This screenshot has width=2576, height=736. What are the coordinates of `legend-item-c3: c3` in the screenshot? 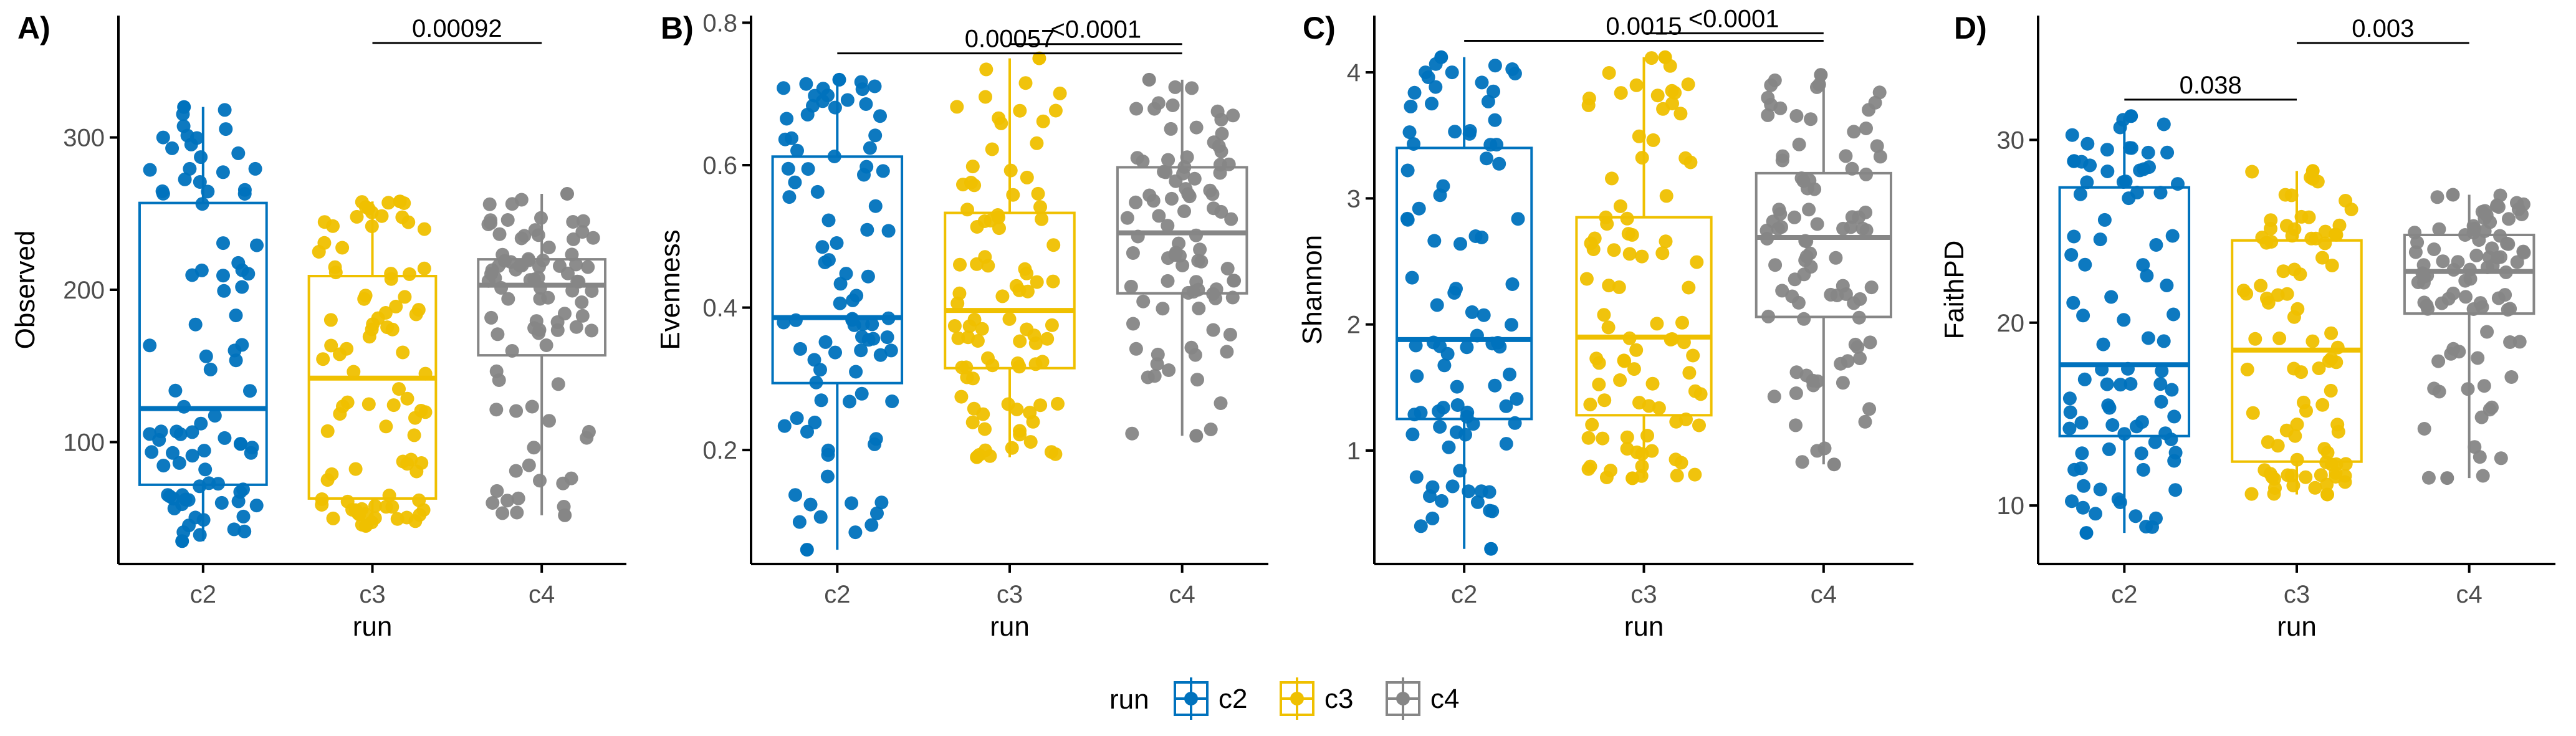 It's located at (1317, 698).